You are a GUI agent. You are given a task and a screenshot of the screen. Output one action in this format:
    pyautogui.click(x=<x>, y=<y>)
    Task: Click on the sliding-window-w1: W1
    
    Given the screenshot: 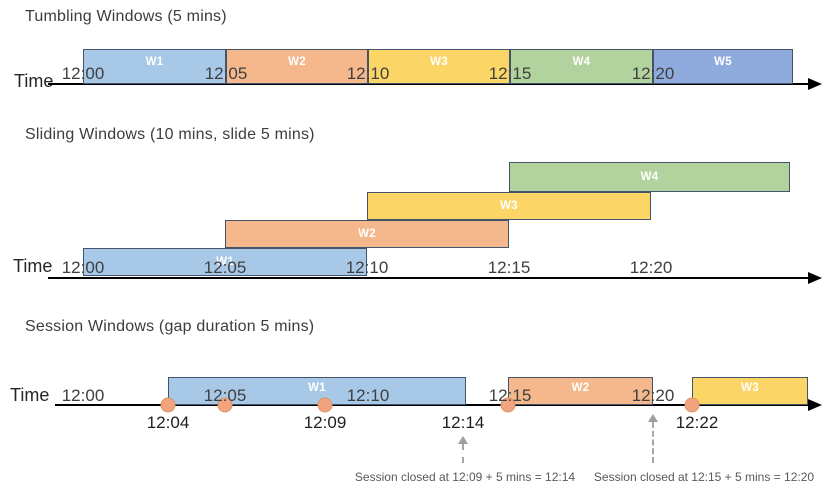 What is the action you would take?
    pyautogui.click(x=225, y=262)
    